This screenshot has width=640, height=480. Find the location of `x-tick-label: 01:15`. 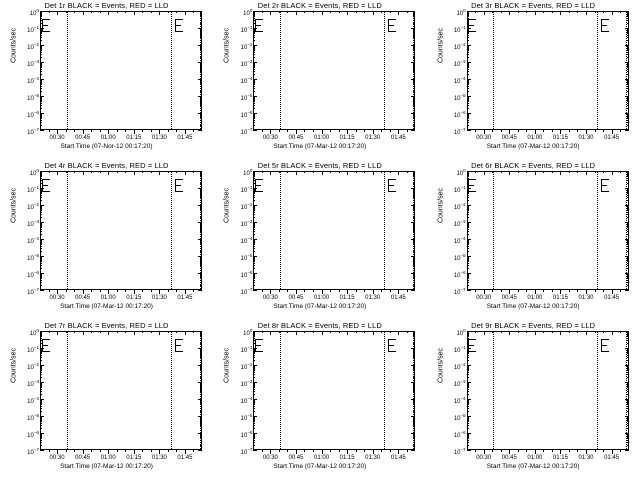

x-tick-label: 01:15 is located at coordinates (560, 458).